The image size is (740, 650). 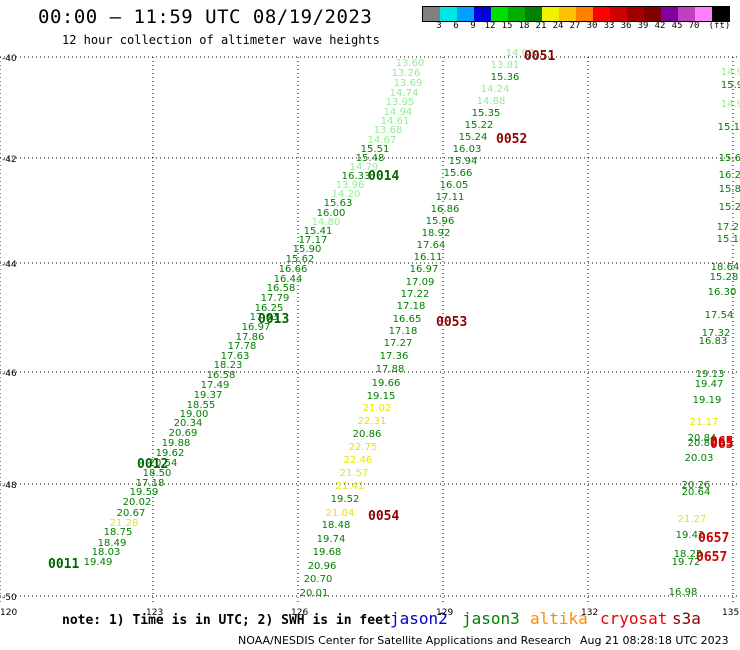 What do you see at coordinates (445, 209) in the screenshot?
I see `wave-height-value: 16.86` at bounding box center [445, 209].